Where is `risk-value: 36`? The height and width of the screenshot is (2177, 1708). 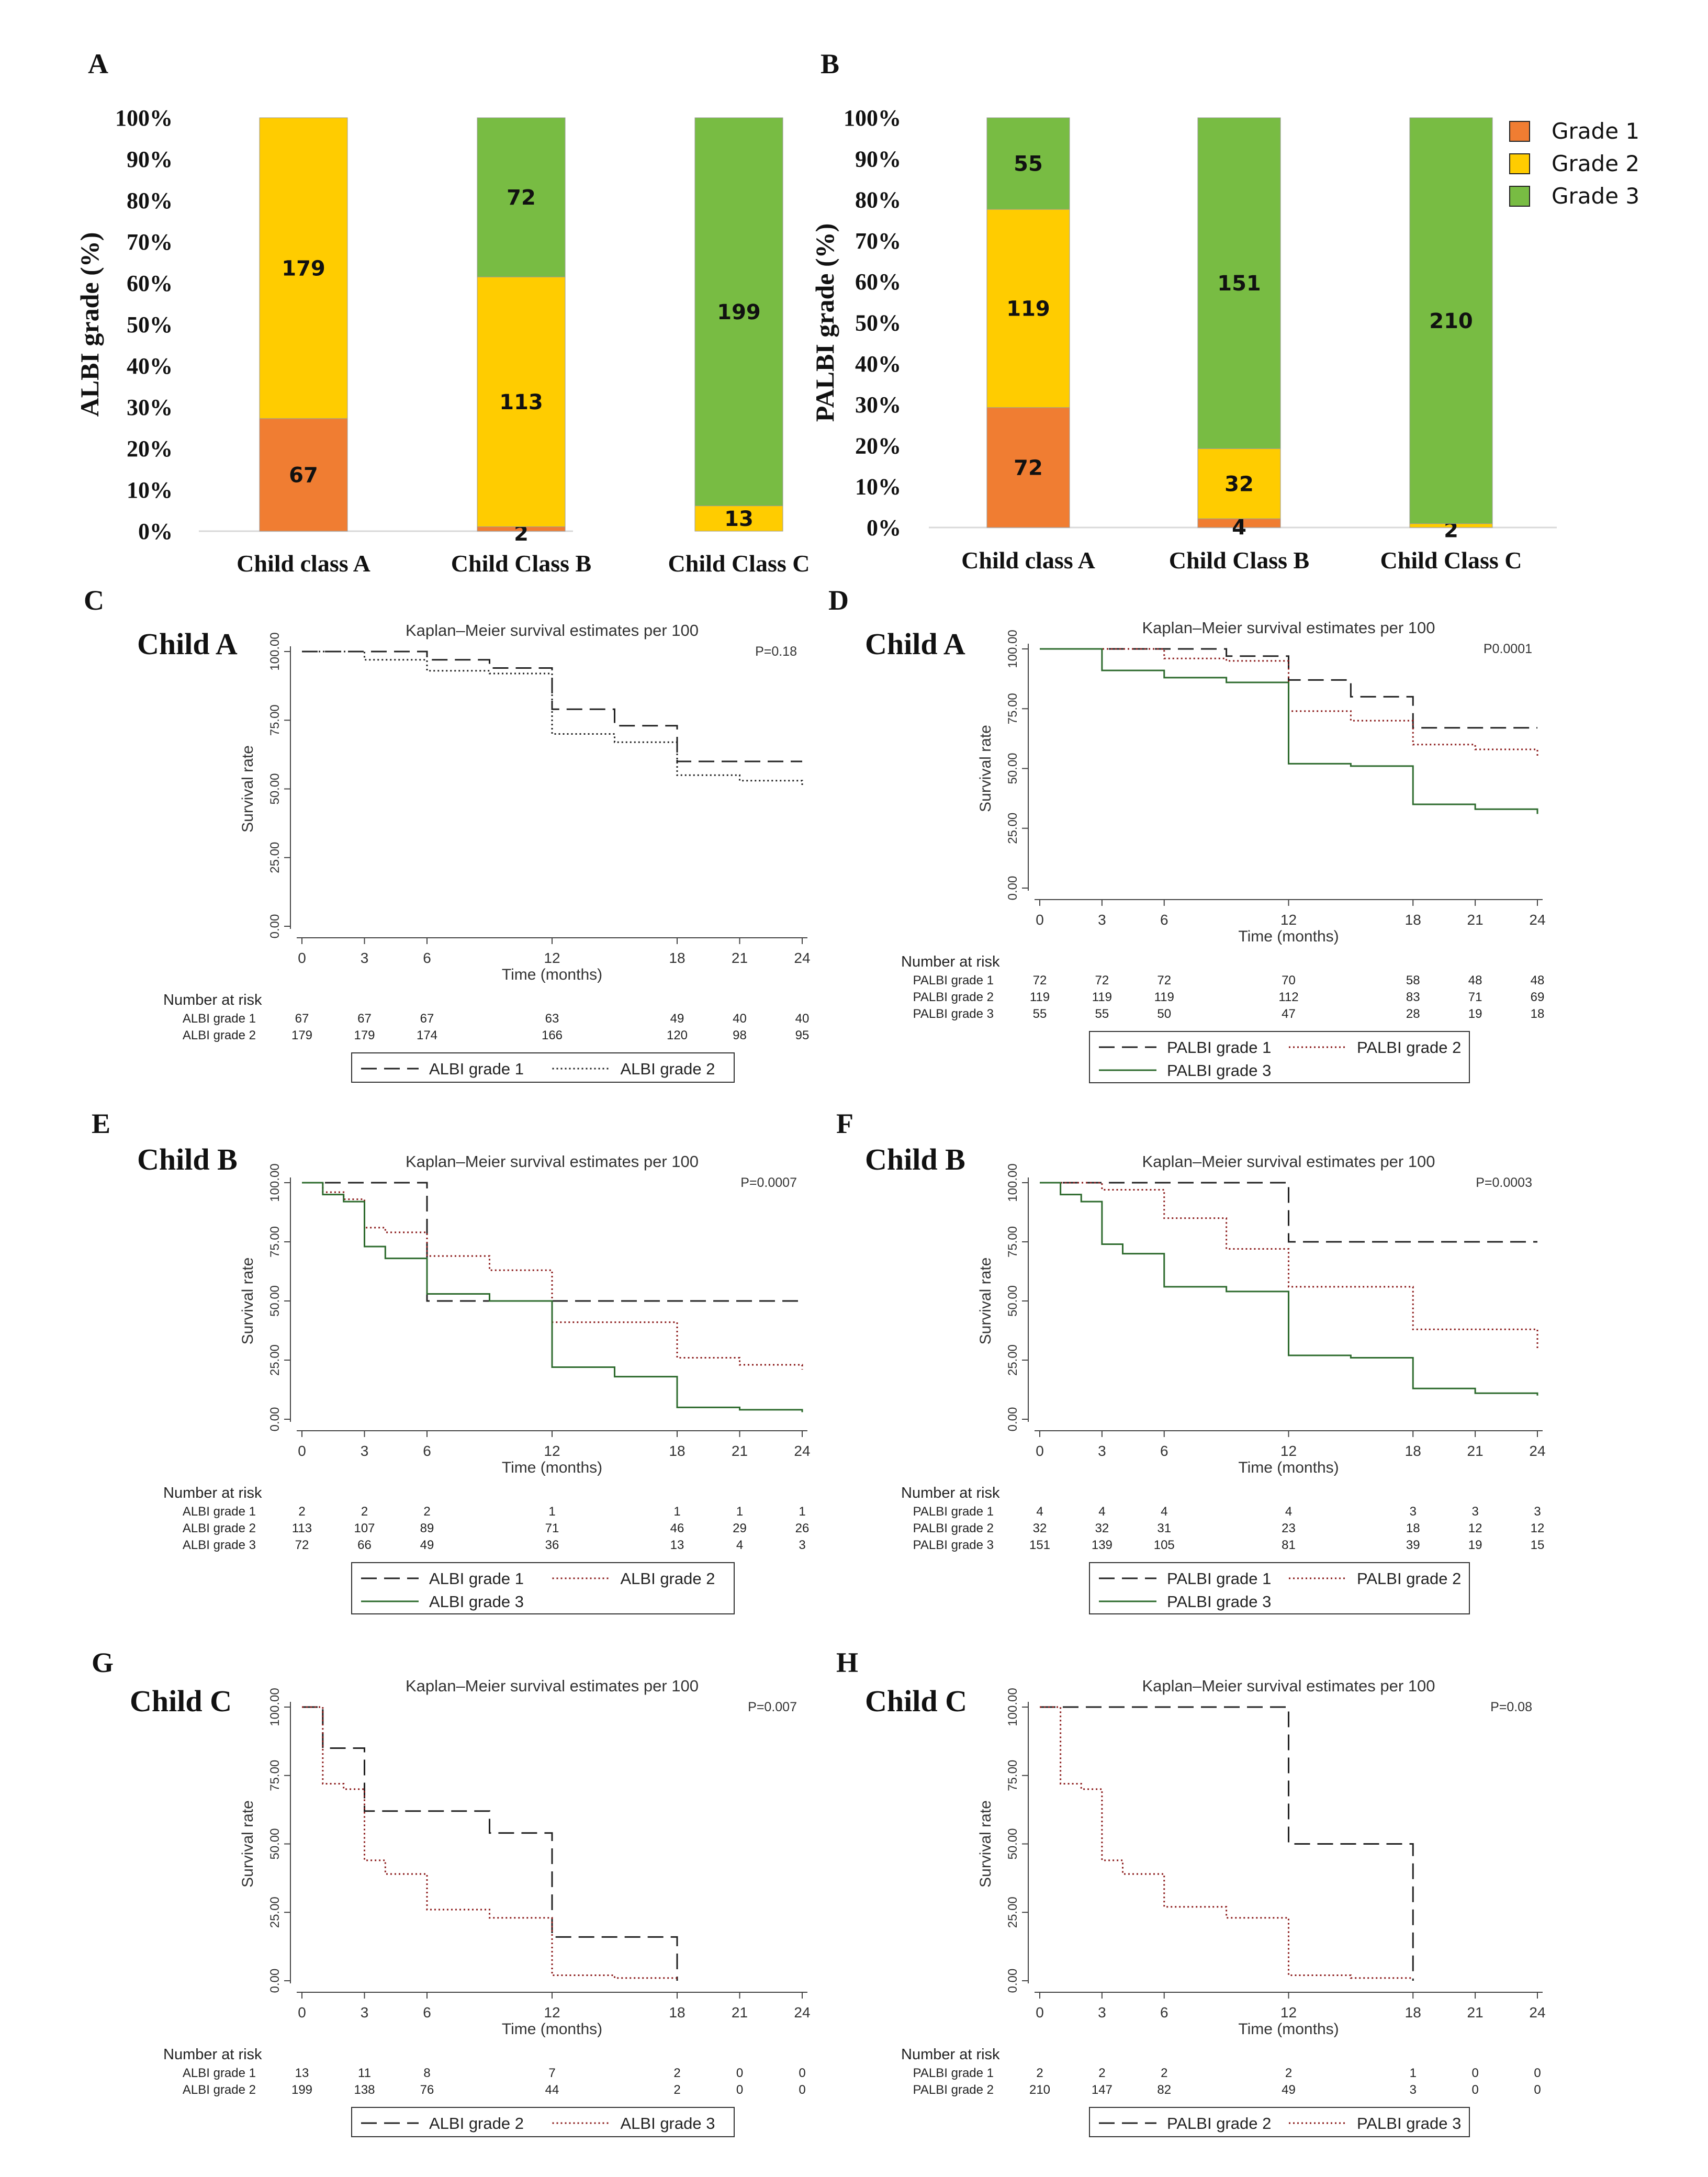
risk-value: 36 is located at coordinates (552, 1545).